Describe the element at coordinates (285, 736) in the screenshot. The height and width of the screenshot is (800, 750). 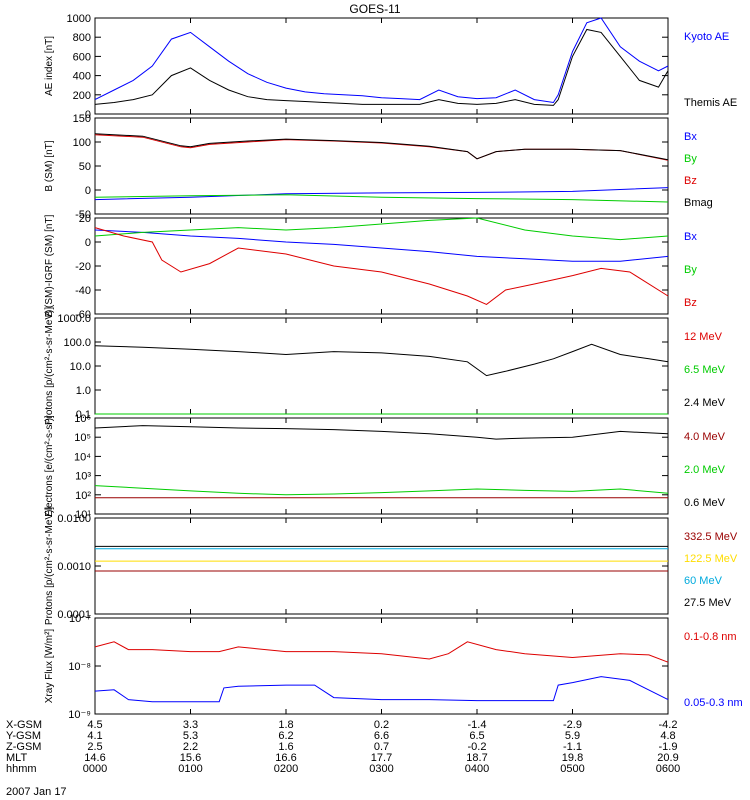
I see `x-row-value: 6.2` at that location.